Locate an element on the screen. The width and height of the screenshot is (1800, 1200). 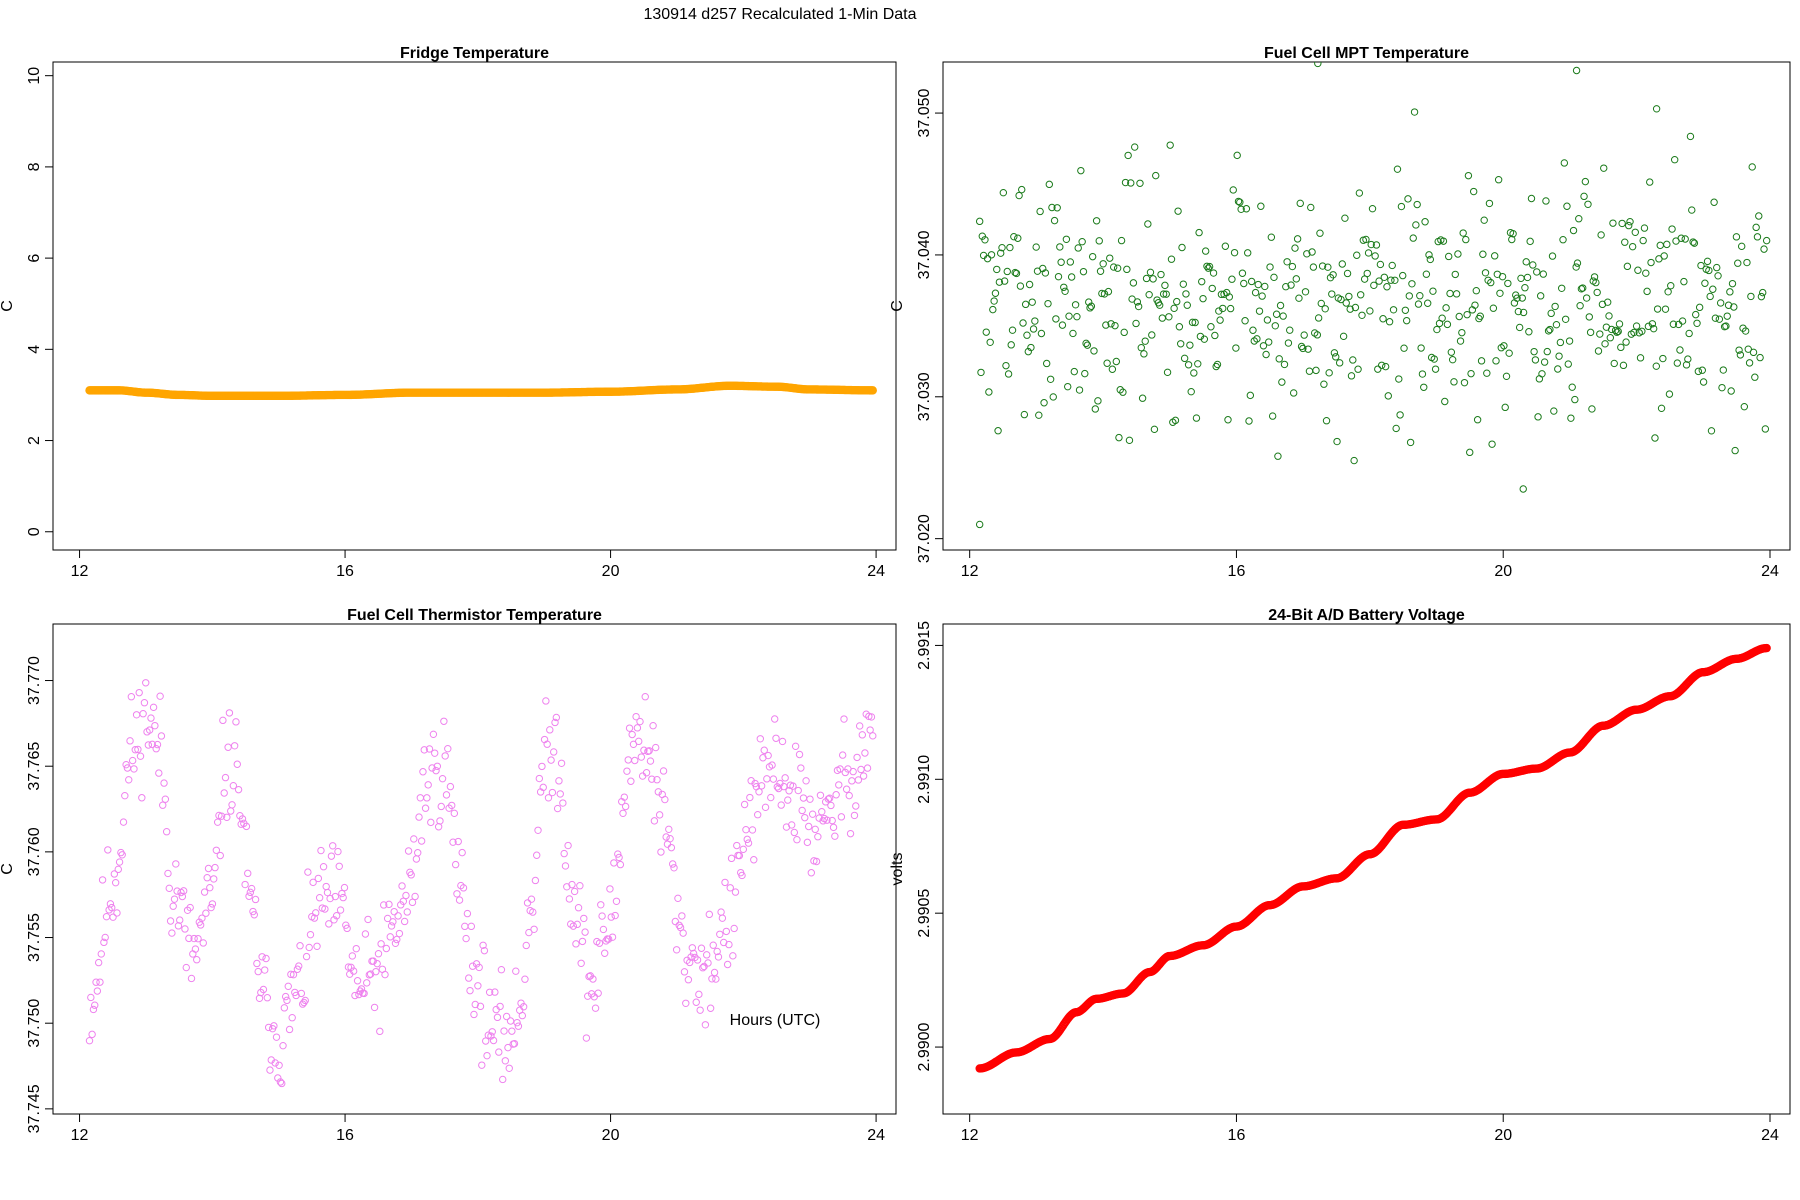
y-tick-label: 37.770 is located at coordinates (34, 680).